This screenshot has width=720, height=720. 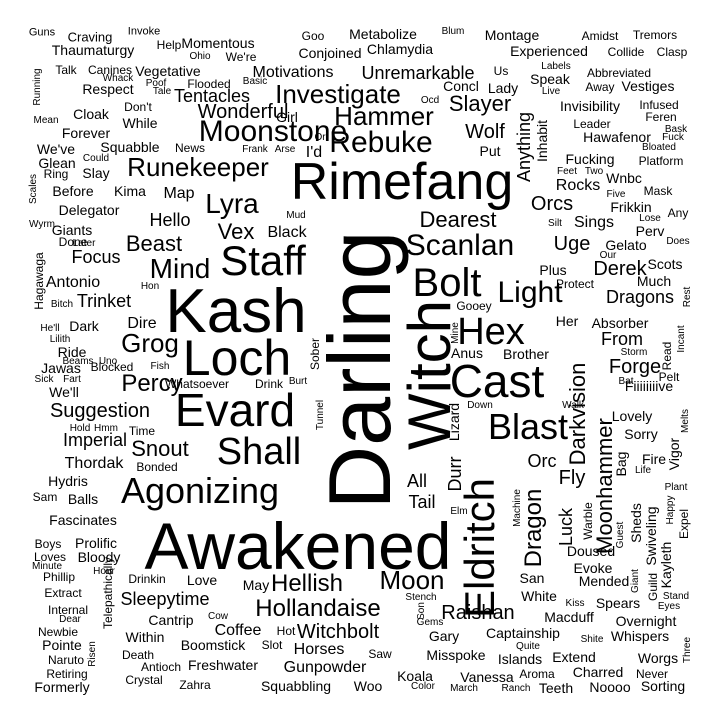 I want to click on word-montage: Montage, so click(x=512, y=35).